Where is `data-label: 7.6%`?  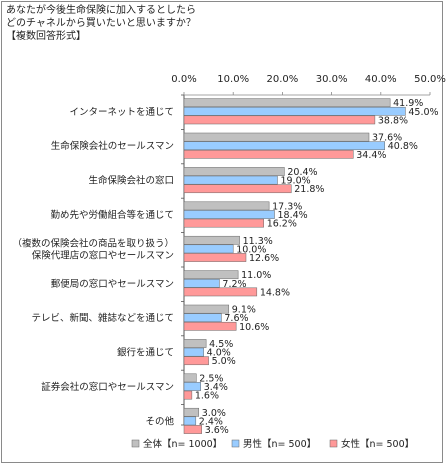
data-label: 7.6% is located at coordinates (236, 318).